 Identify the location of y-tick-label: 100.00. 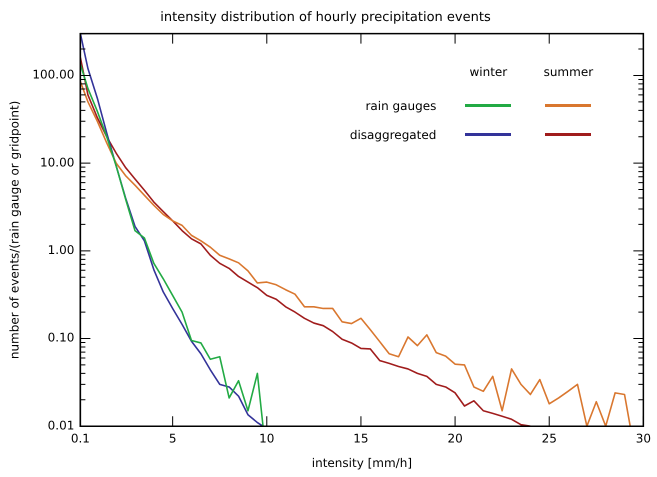
(53, 75).